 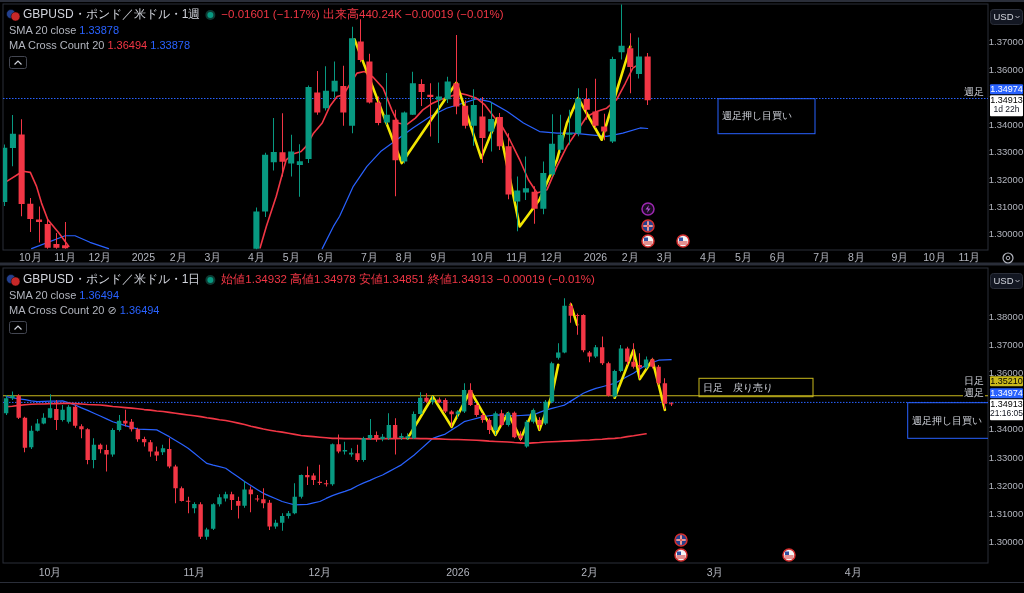 I want to click on annotation: SMA 20 close 1.33878, so click(x=64, y=29).